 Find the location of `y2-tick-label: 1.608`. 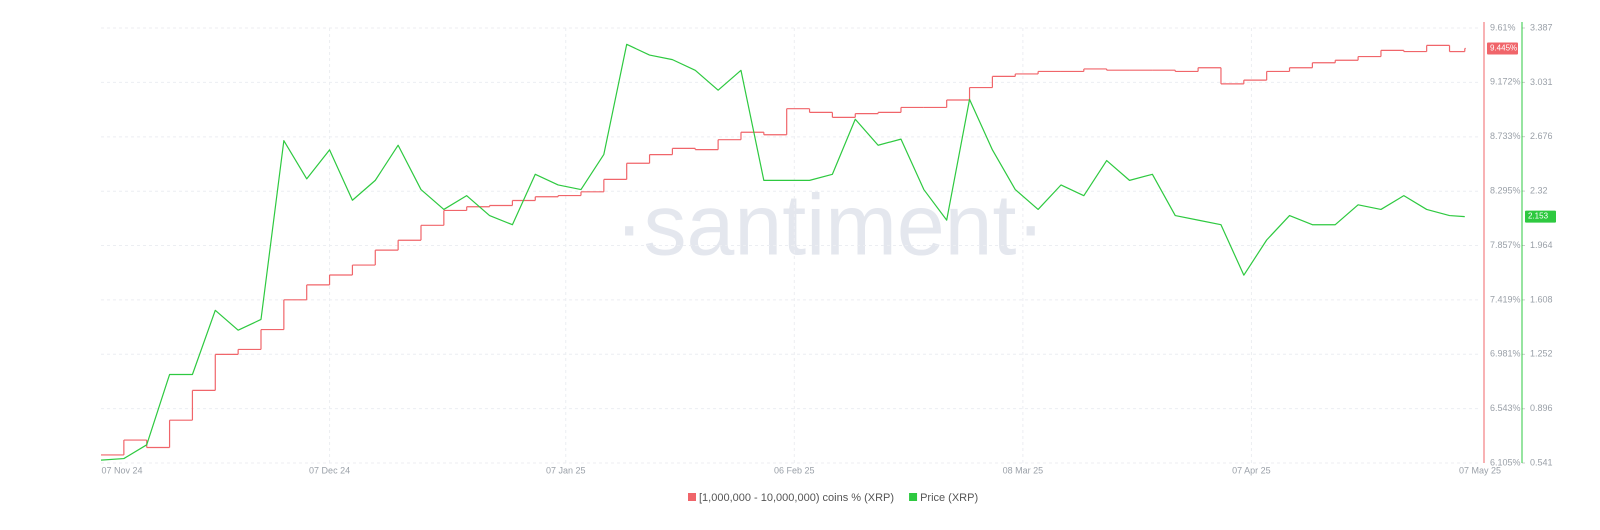

y2-tick-label: 1.608 is located at coordinates (1541, 299).